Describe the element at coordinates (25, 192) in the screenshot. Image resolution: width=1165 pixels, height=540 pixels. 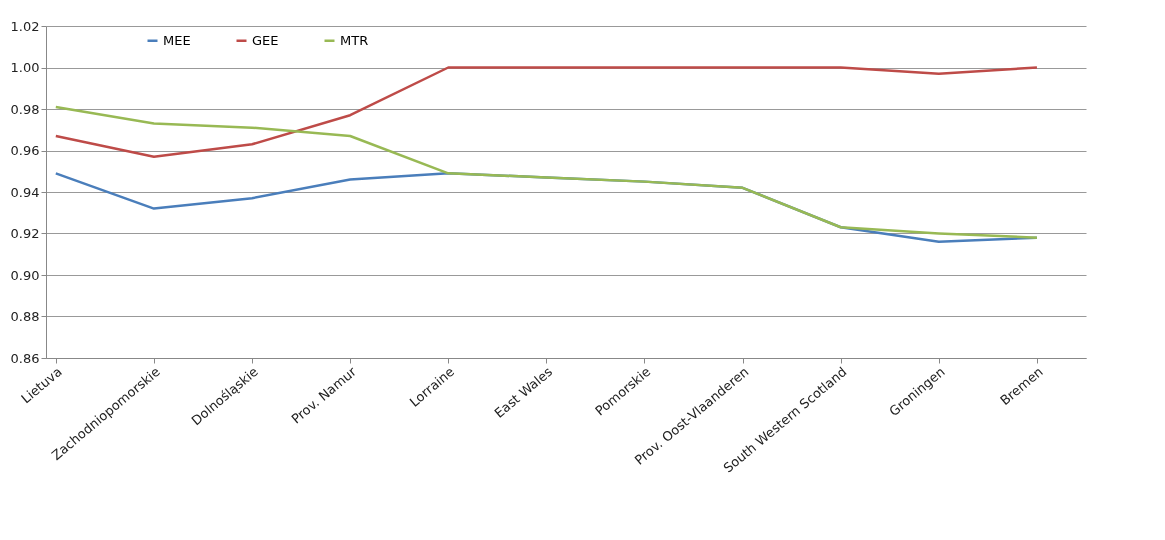
I see `y-tick-label: 0.94` at that location.